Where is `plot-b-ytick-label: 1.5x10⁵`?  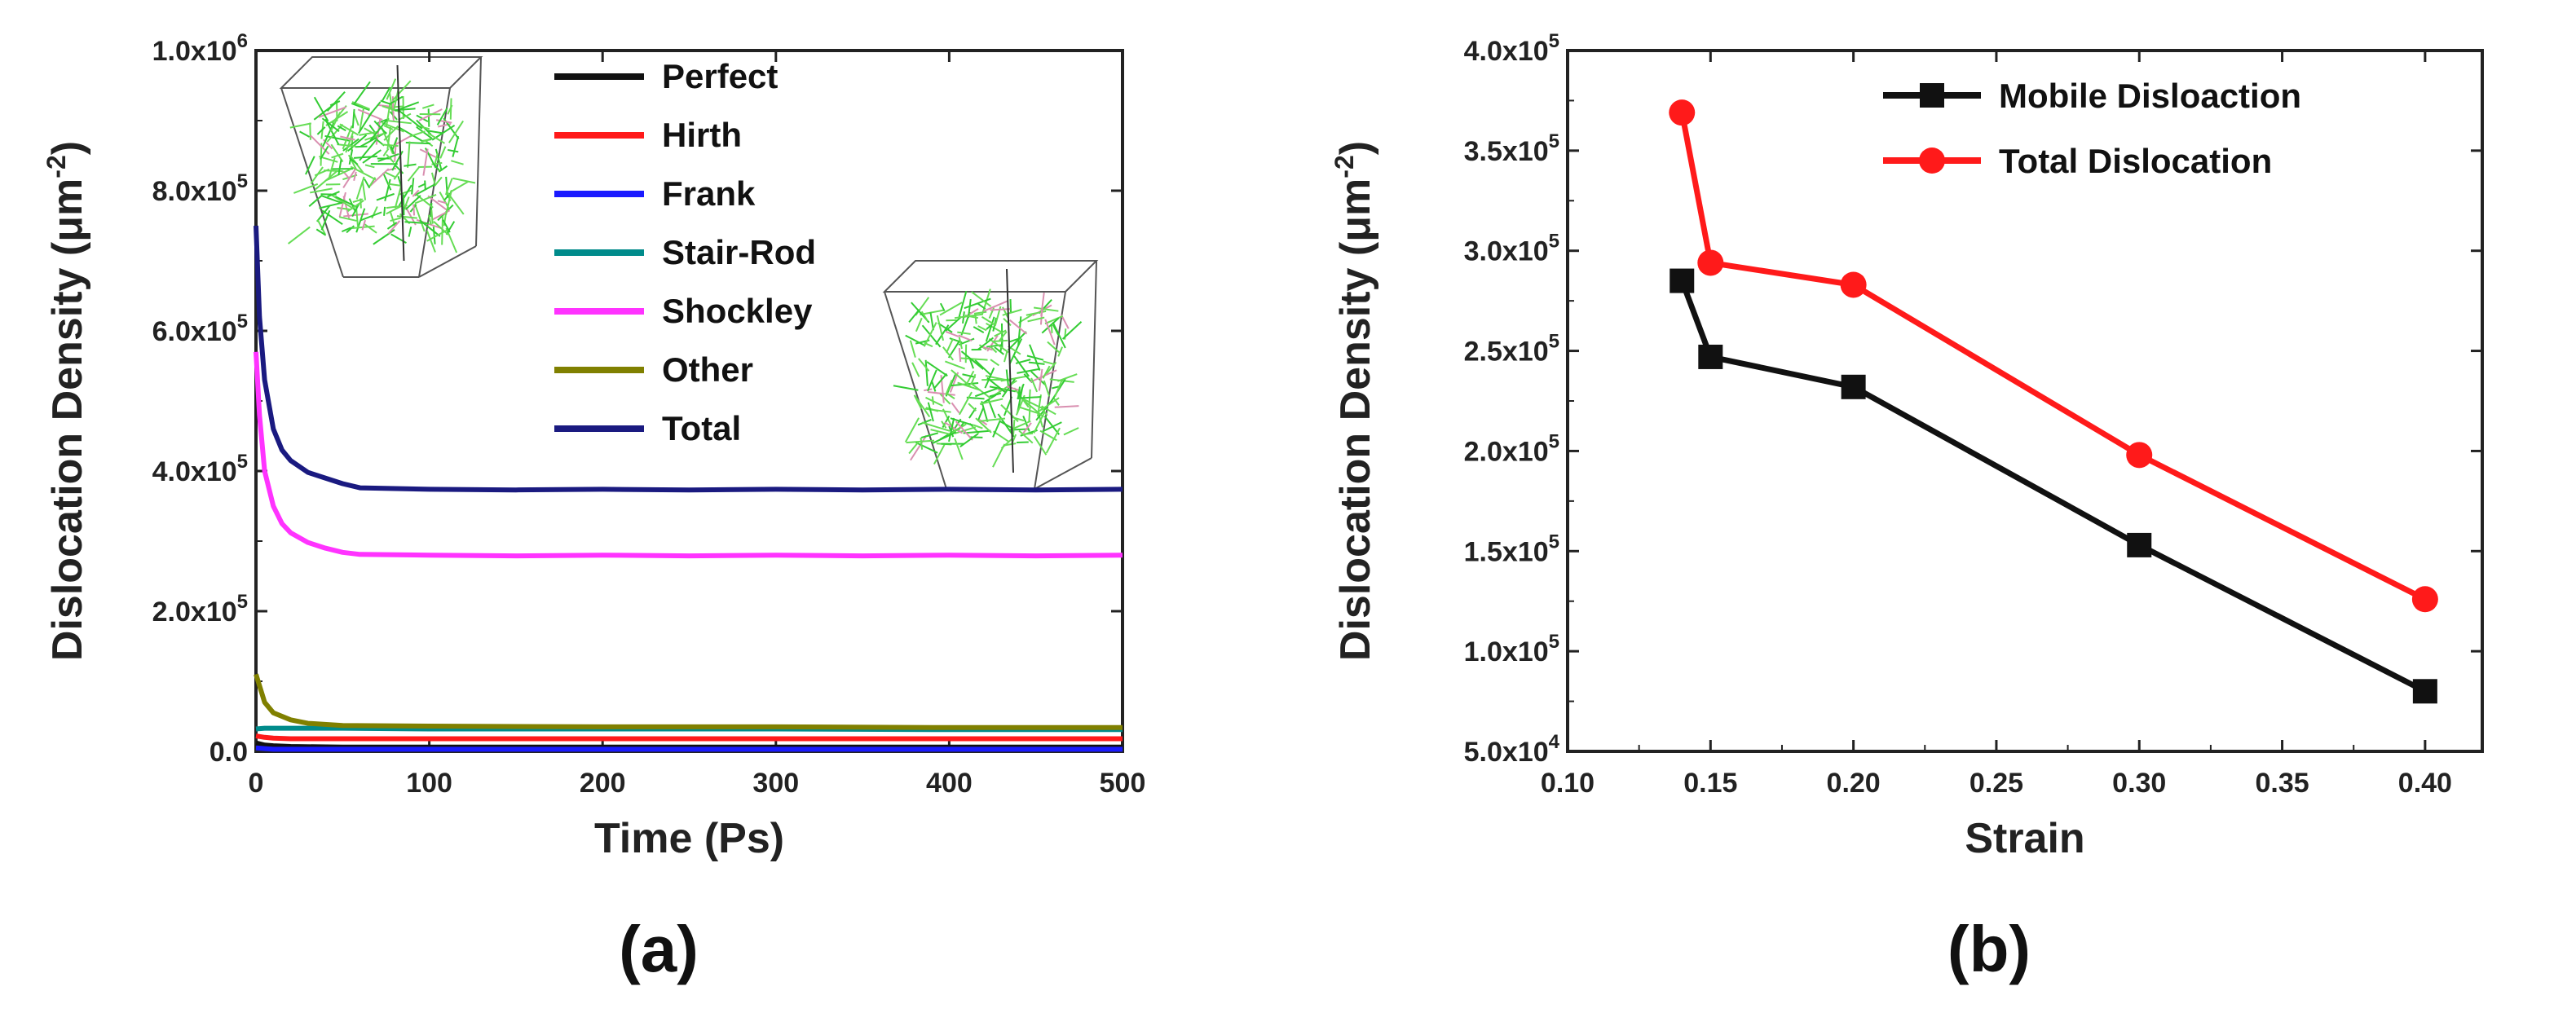
plot-b-ytick-label: 1.5x10⁵ is located at coordinates (1511, 549).